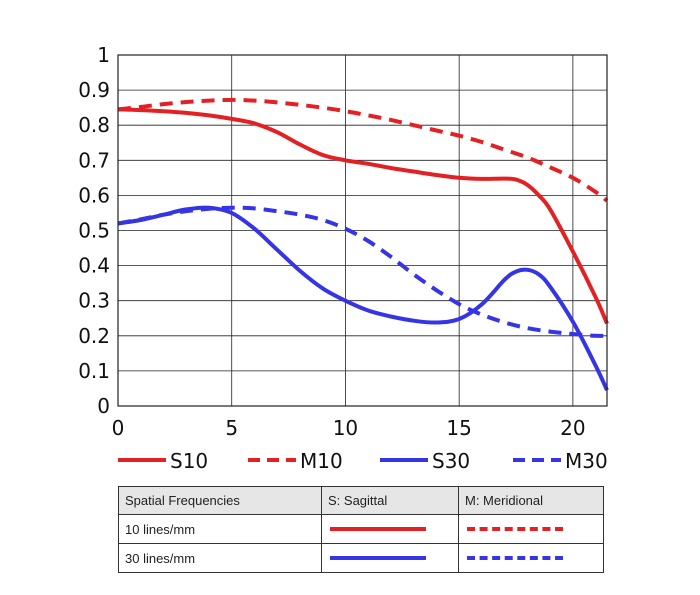  I want to click on key-row-label: 30 lines/mm, so click(220, 558).